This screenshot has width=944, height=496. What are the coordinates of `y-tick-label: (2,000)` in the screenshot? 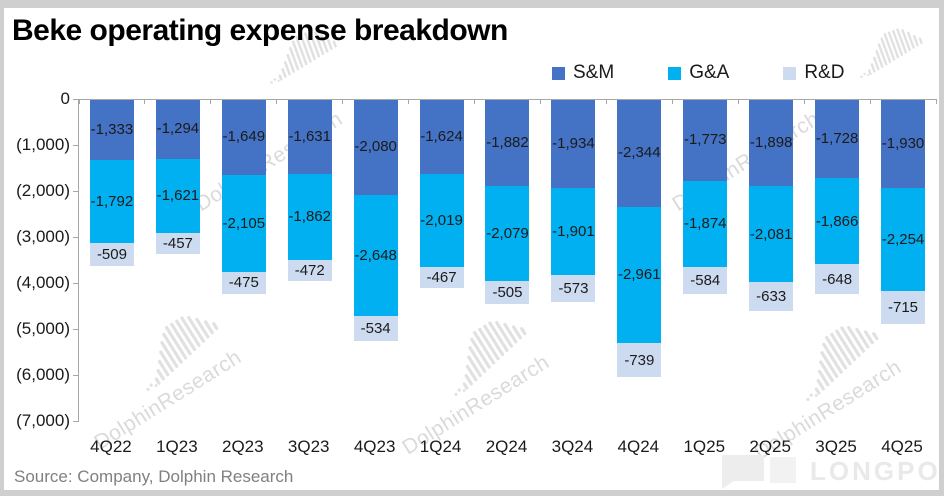 It's located at (43, 190).